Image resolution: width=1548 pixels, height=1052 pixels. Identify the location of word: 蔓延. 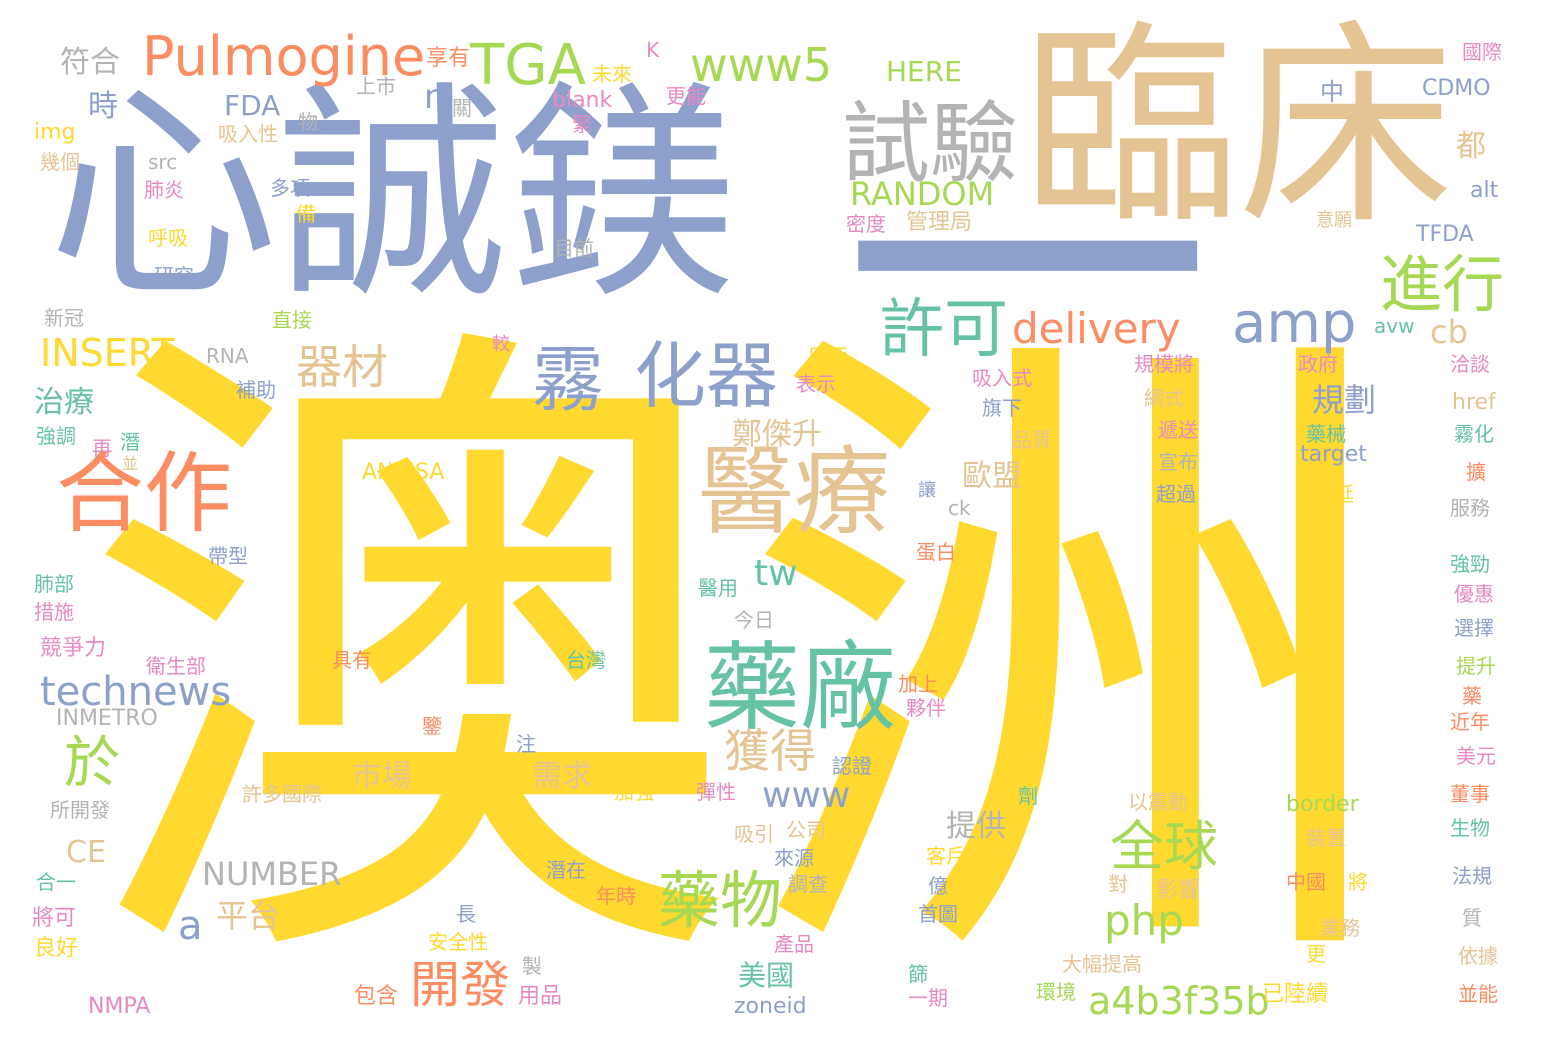
(1334, 494).